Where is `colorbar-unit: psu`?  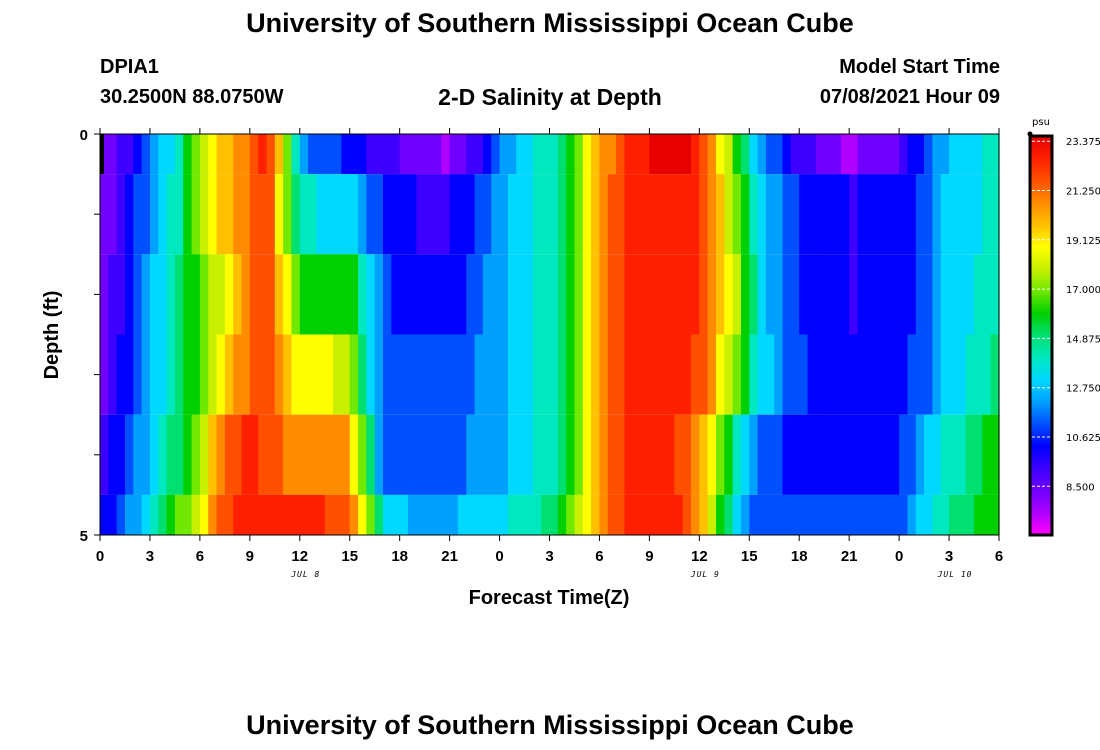 colorbar-unit: psu is located at coordinates (1041, 122).